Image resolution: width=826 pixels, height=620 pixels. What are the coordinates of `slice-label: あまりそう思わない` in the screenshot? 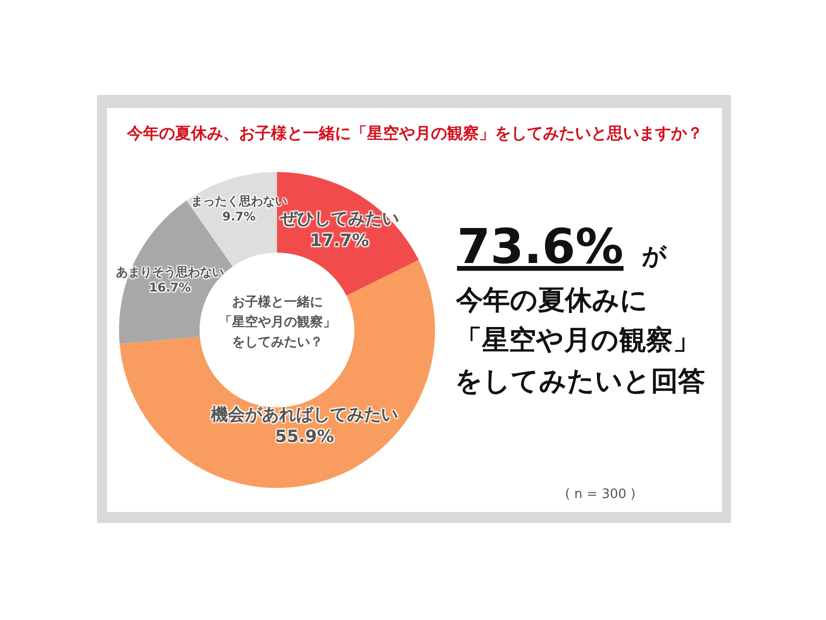 It's located at (170, 272).